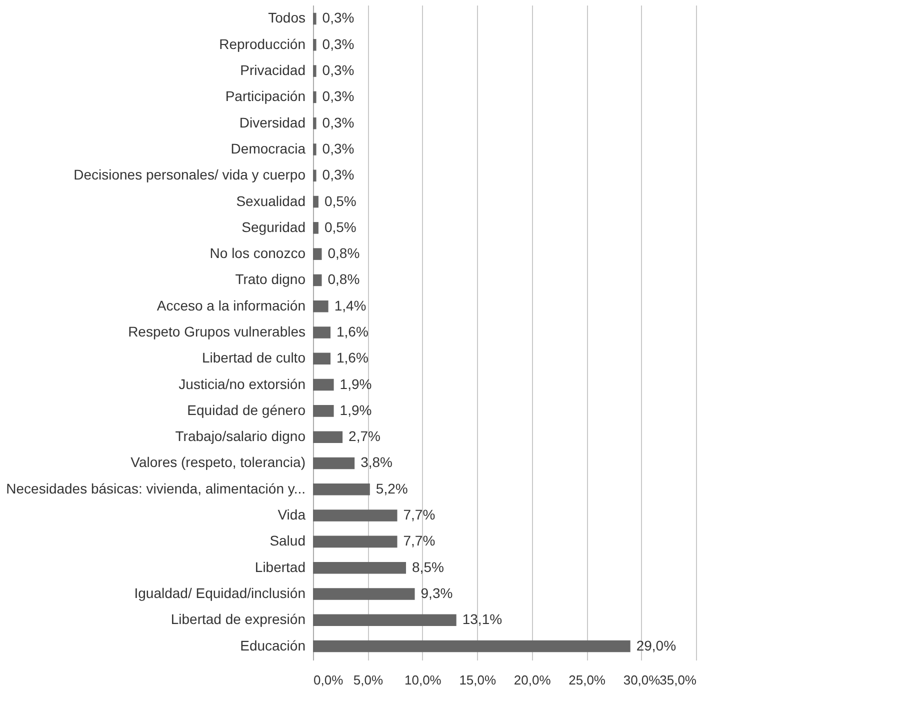  I want to click on x-tick-label: 25,0%, so click(587, 680).